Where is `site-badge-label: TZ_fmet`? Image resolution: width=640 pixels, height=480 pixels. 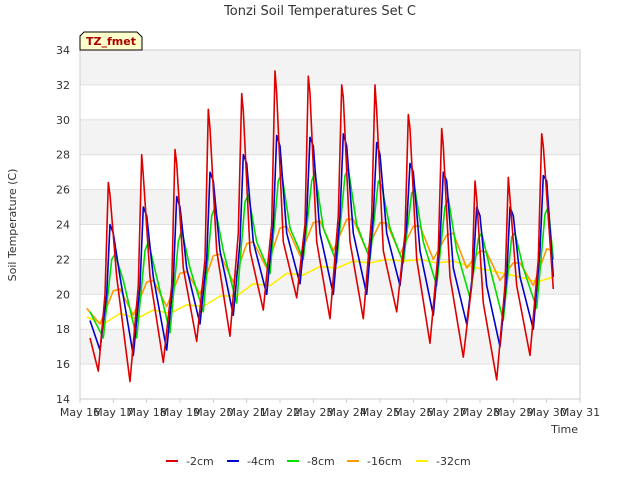 site-badge-label: TZ_fmet is located at coordinates (111, 41).